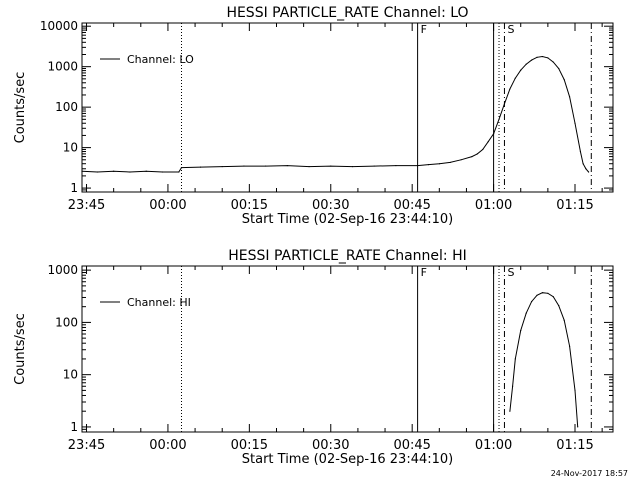 The width and height of the screenshot is (640, 480). What do you see at coordinates (59, 26) in the screenshot?
I see `y-tick-label: 10000` at bounding box center [59, 26].